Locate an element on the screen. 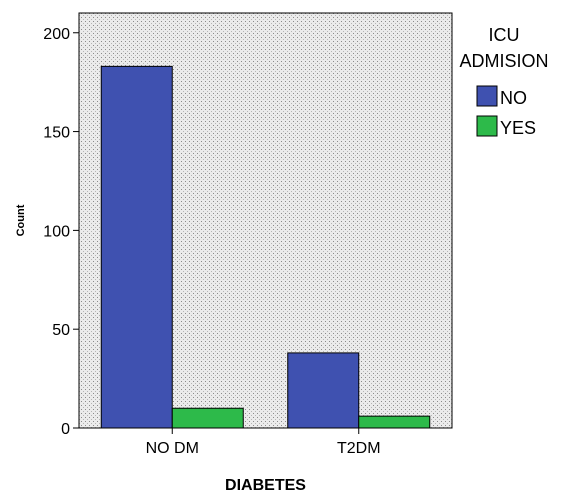 The image size is (575, 502). y-tick-label: 150 is located at coordinates (56, 133).